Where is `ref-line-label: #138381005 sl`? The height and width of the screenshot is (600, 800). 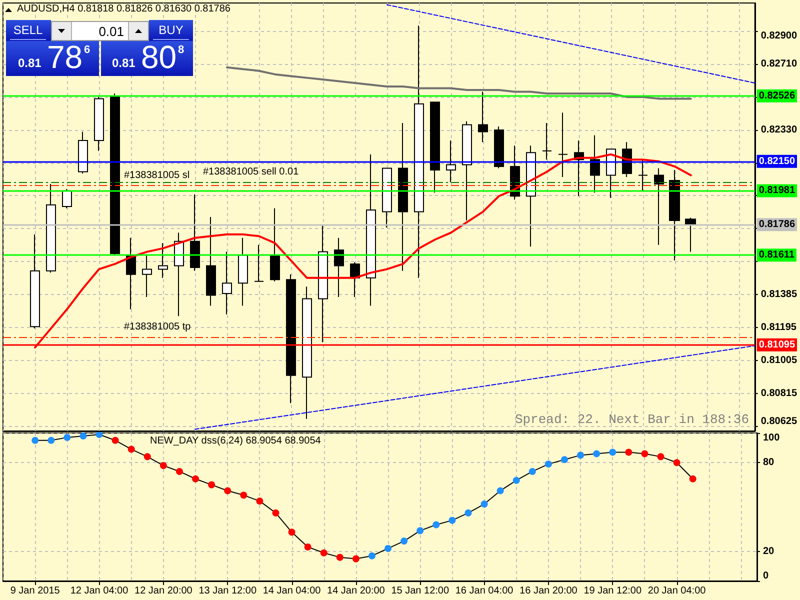
ref-line-label: #138381005 sl is located at coordinates (157, 176).